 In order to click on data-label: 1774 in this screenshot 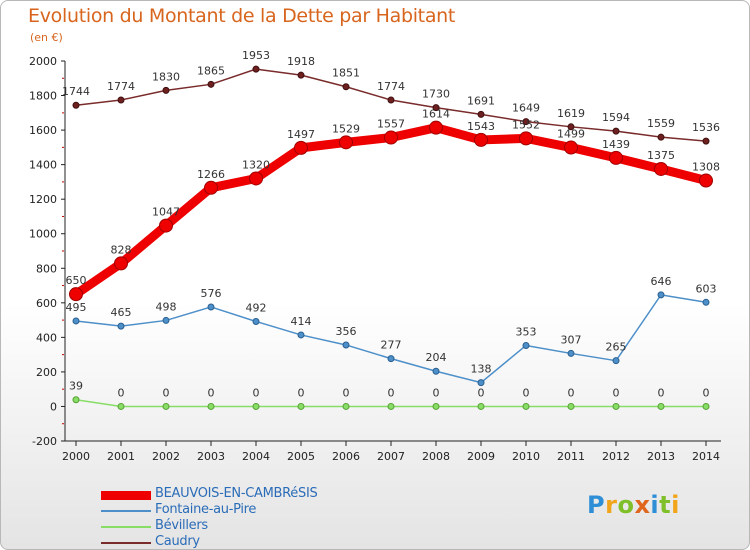, I will do `click(121, 86)`.